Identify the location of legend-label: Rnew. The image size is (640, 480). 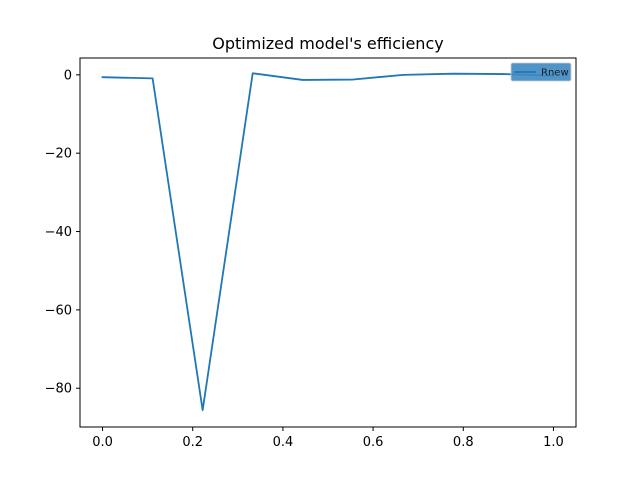
(555, 73).